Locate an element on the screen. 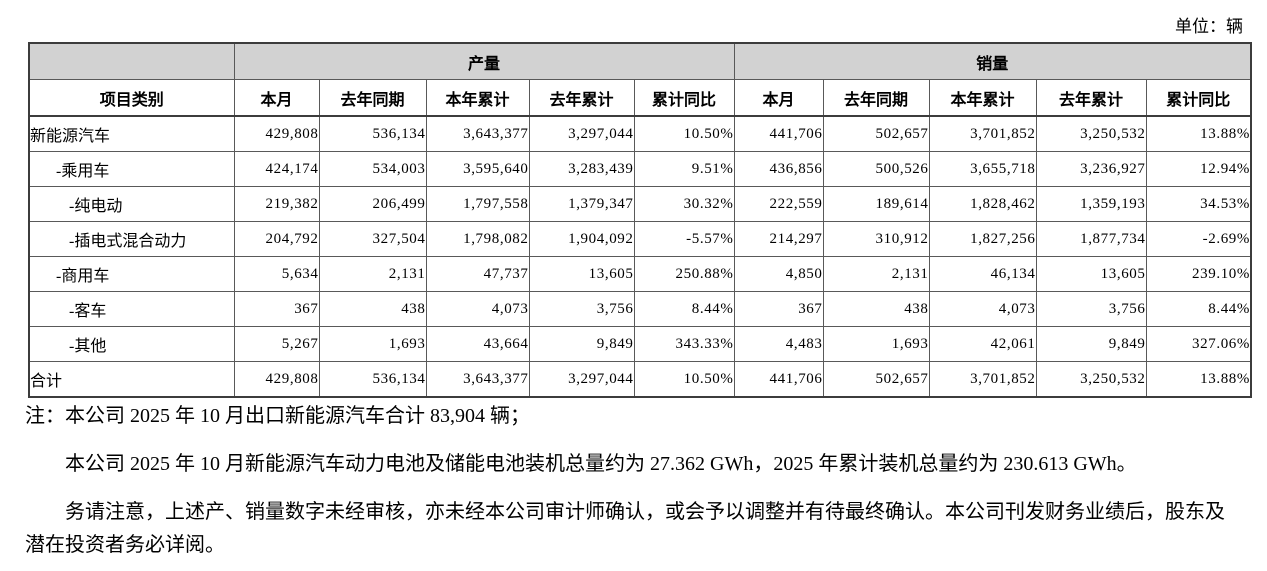 This screenshot has height=571, width=1267. cell: 3,283,439 is located at coordinates (581, 169).